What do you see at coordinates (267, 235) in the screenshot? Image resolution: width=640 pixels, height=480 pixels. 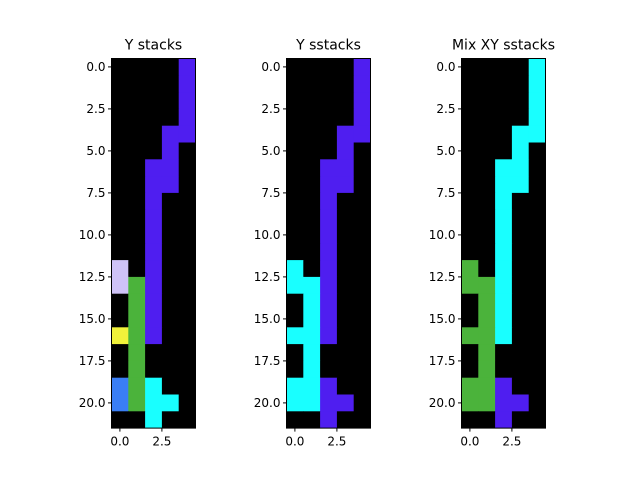 I see `y-tick-label: 10.0` at bounding box center [267, 235].